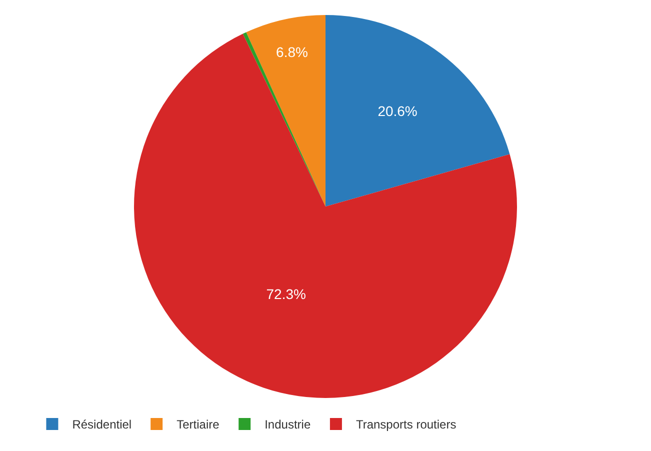 The width and height of the screenshot is (651, 451). I want to click on legend-label: Transports routiers, so click(406, 425).